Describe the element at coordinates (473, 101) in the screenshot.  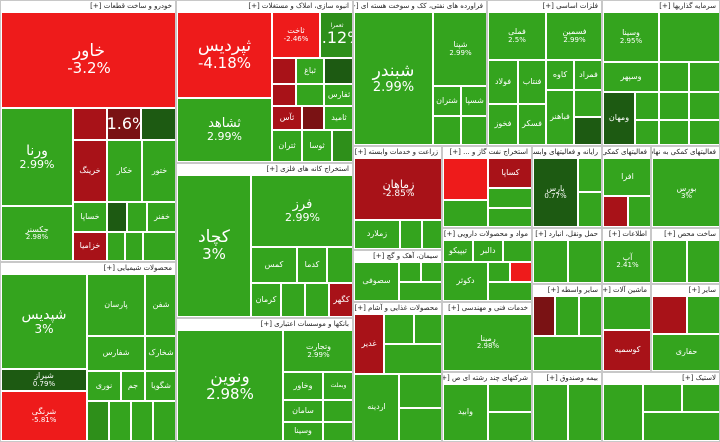
I see `tile-shesapa: شسپا` at that location.